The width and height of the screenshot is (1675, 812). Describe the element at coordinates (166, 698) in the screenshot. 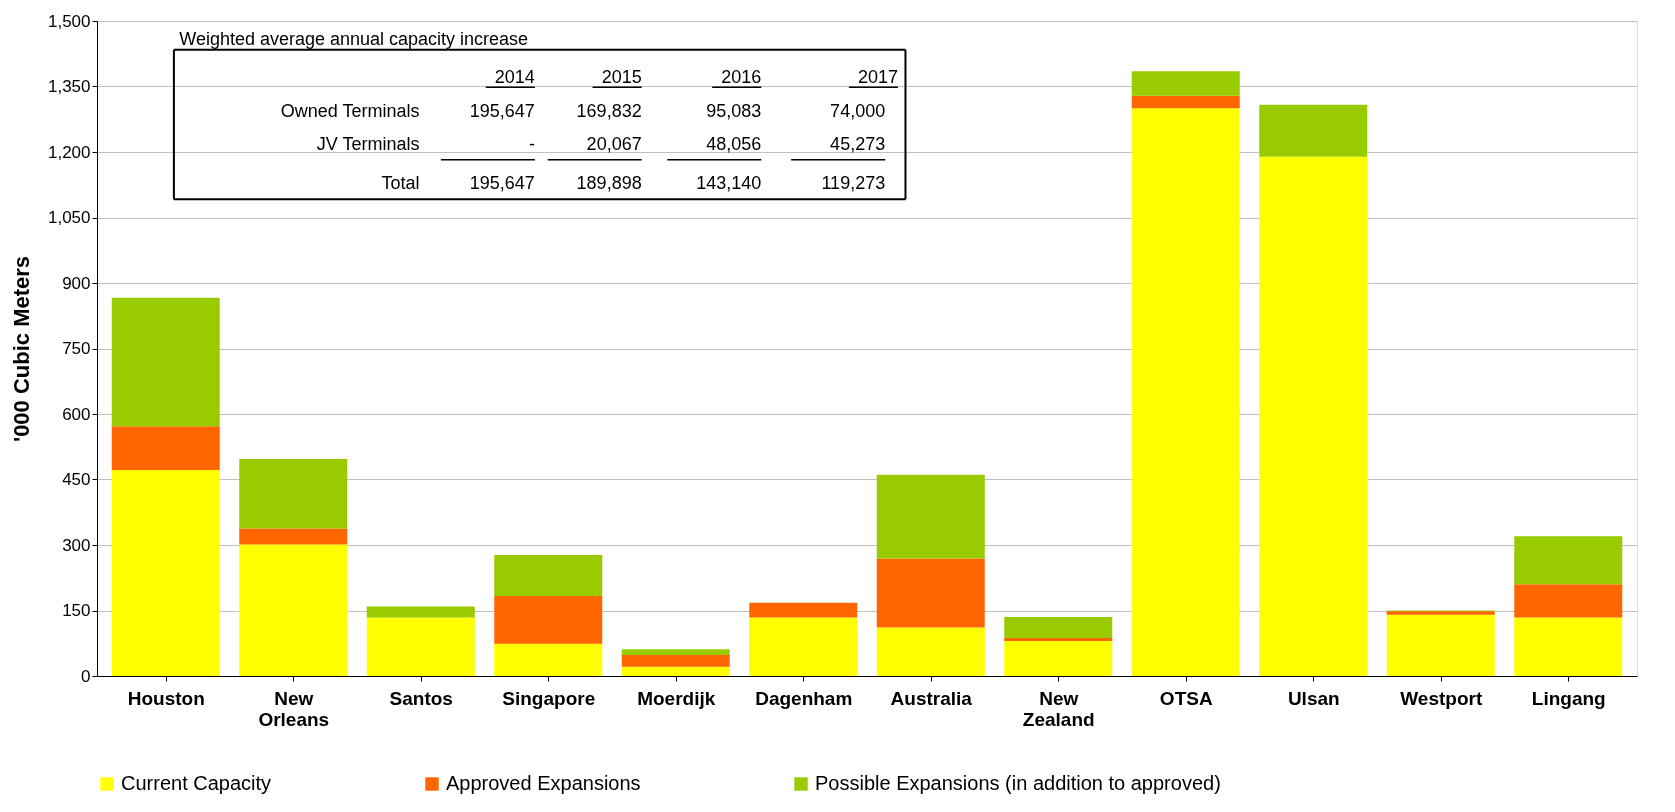

I see `x-tick-label: Houston` at that location.